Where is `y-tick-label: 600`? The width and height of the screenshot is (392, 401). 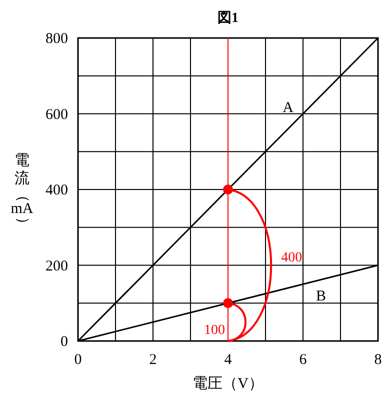 y-tick-label: 600 is located at coordinates (57, 114).